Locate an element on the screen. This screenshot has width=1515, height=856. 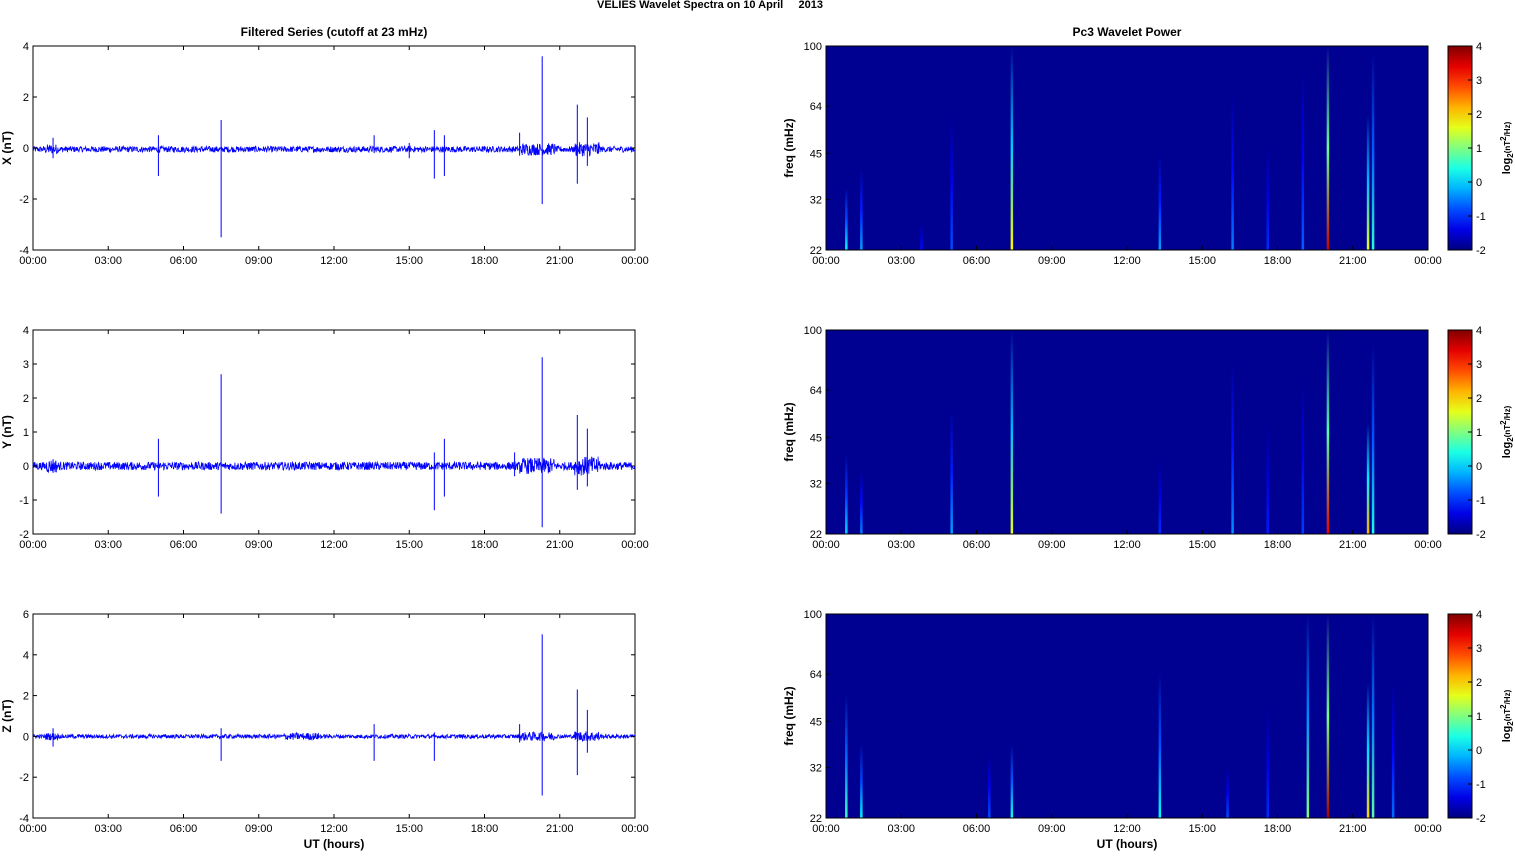
left-xlabel: UT (hours) is located at coordinates (334, 844).